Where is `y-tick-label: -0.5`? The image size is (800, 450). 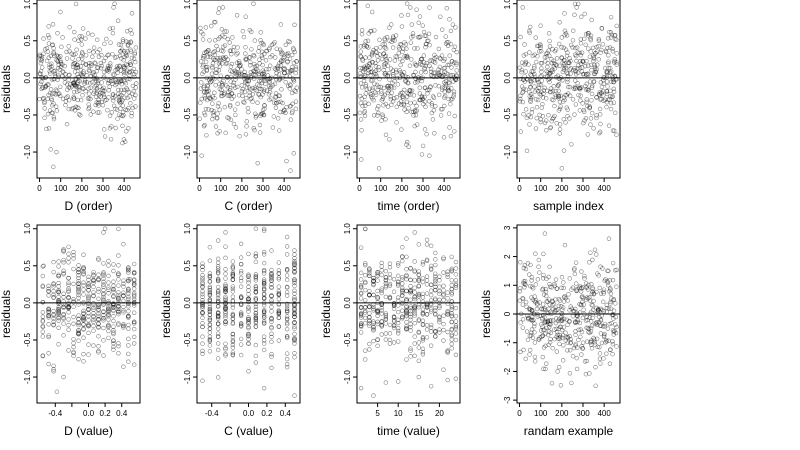 y-tick-label: -0.5 is located at coordinates (507, 115).